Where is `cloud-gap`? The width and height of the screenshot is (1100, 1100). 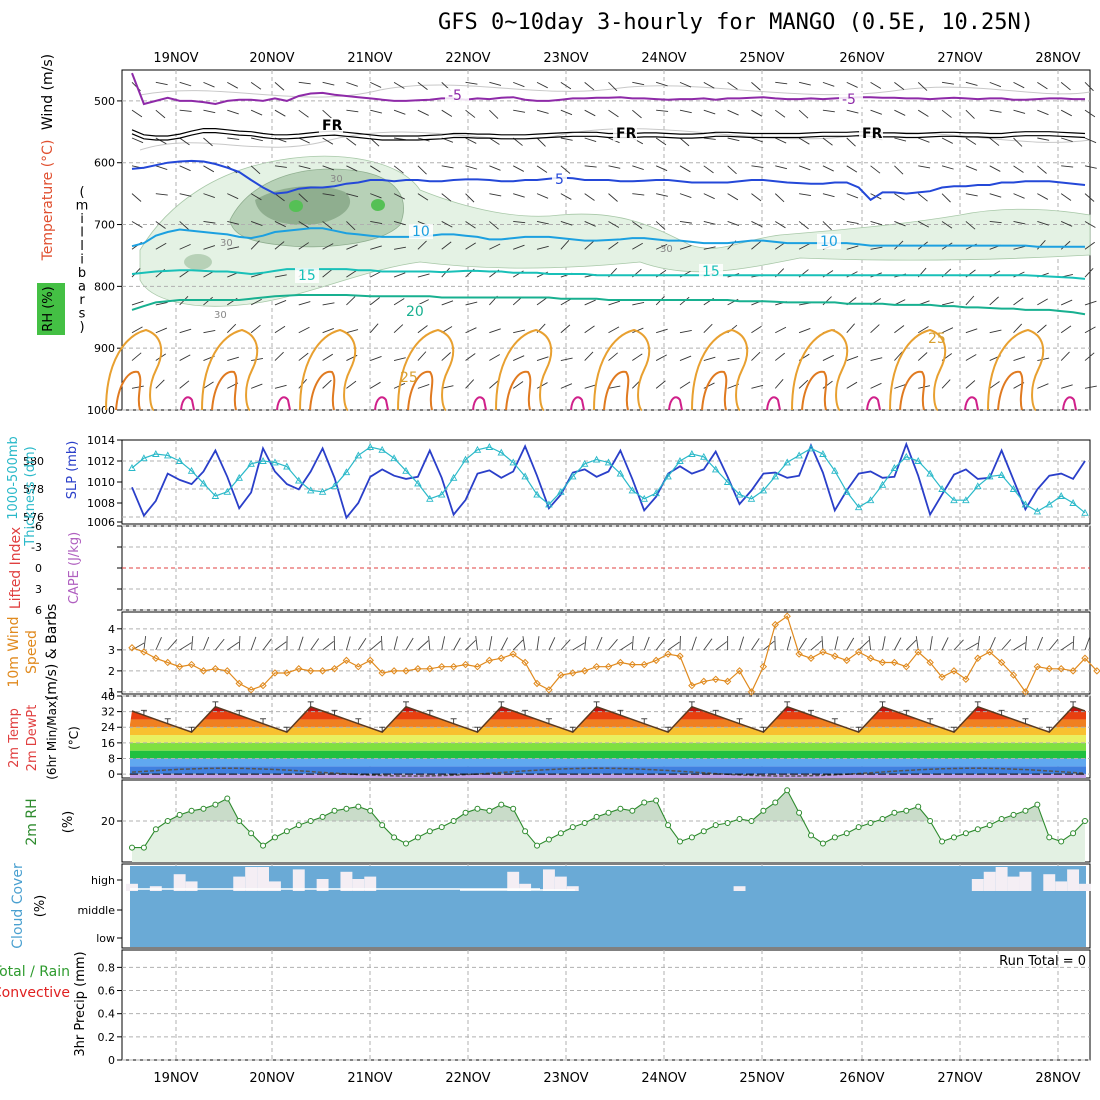 cloud-gap is located at coordinates (179, 882).